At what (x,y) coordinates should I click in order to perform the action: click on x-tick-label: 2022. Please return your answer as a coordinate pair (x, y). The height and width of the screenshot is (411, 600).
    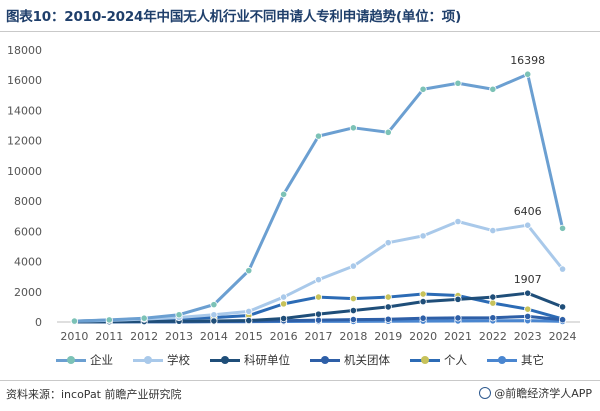
    Looking at the image, I should click on (493, 336).